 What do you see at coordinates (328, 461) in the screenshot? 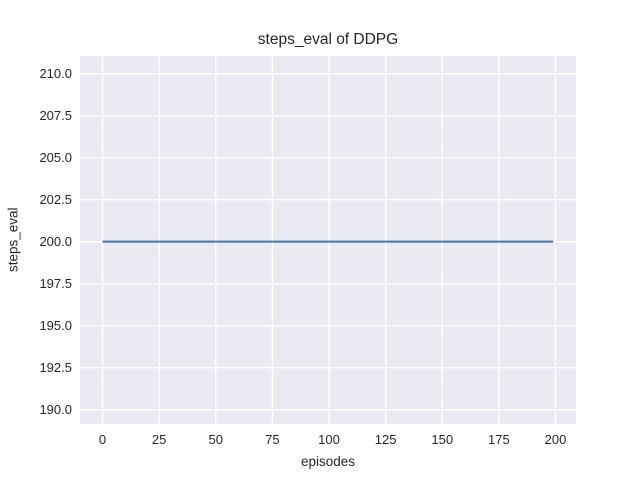
I see `x-axis-label: episodes` at bounding box center [328, 461].